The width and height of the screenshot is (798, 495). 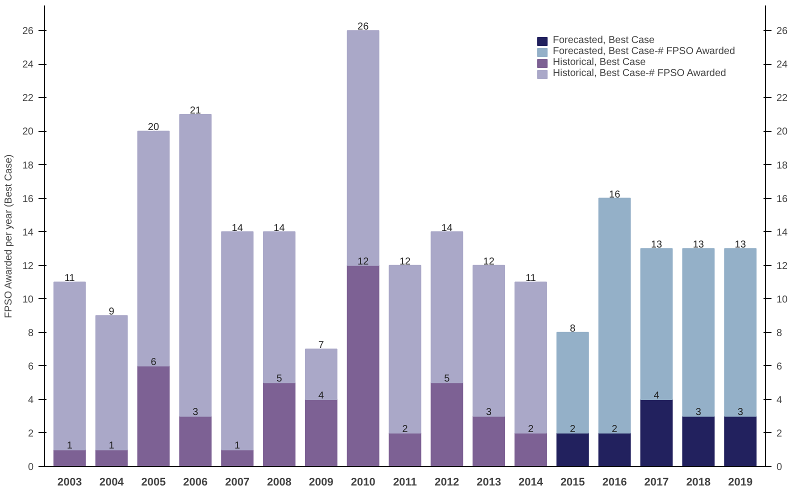 I want to click on y2-tick-label: 6, so click(x=779, y=366).